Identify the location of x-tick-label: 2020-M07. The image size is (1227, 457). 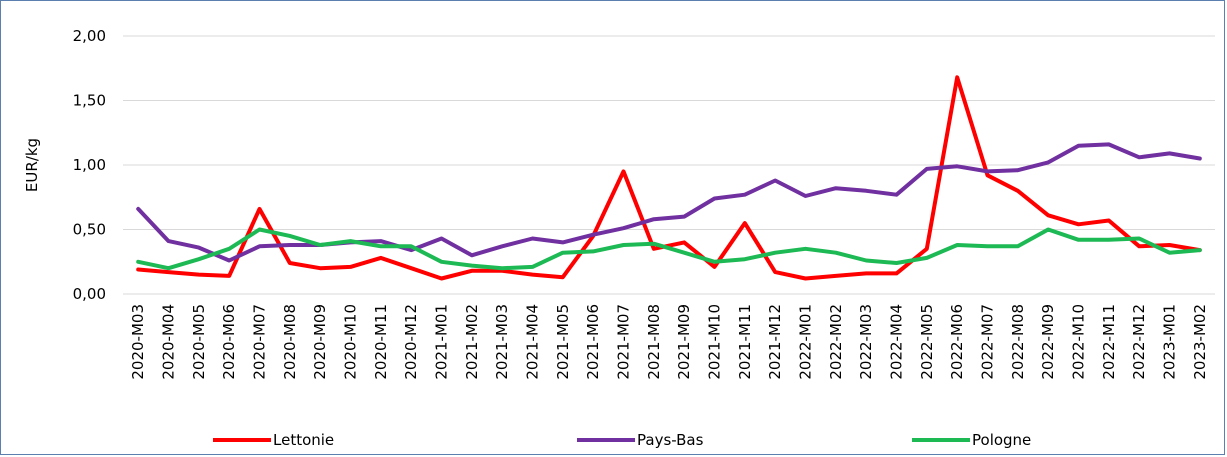
(260, 342).